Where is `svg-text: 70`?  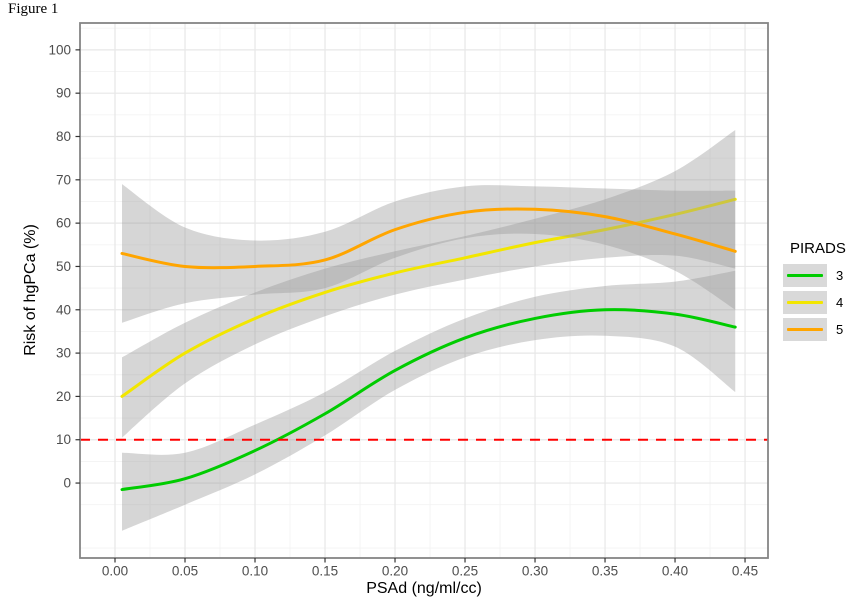 svg-text: 70 is located at coordinates (63, 179).